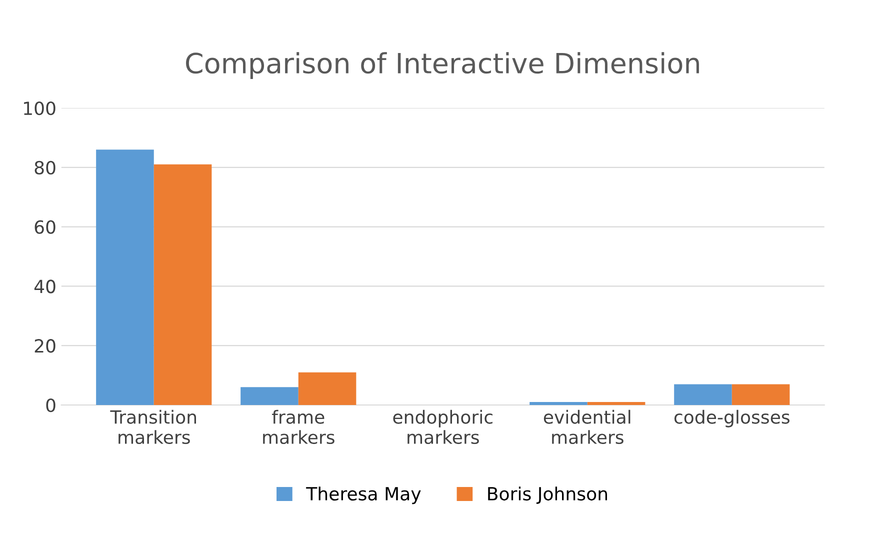 The height and width of the screenshot is (540, 877). What do you see at coordinates (40, 108) in the screenshot?
I see `y-tick-label: 100` at bounding box center [40, 108].